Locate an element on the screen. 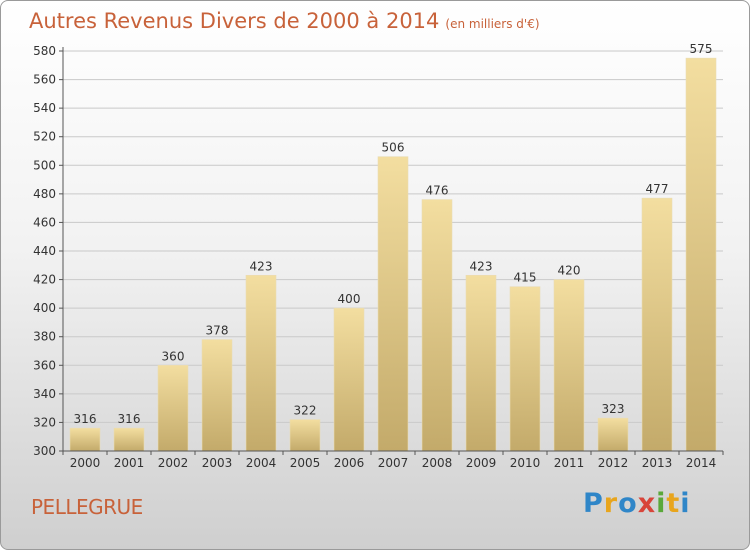 The height and width of the screenshot is (550, 750). x-tick-label: 2013 is located at coordinates (657, 463).